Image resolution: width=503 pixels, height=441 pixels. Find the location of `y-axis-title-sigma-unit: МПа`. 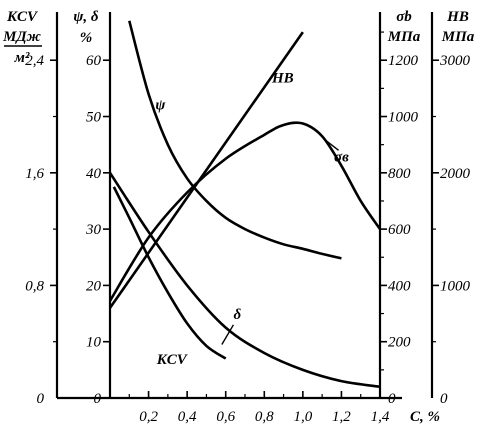

y-axis-title-sigma-unit: МПа is located at coordinates (404, 37).